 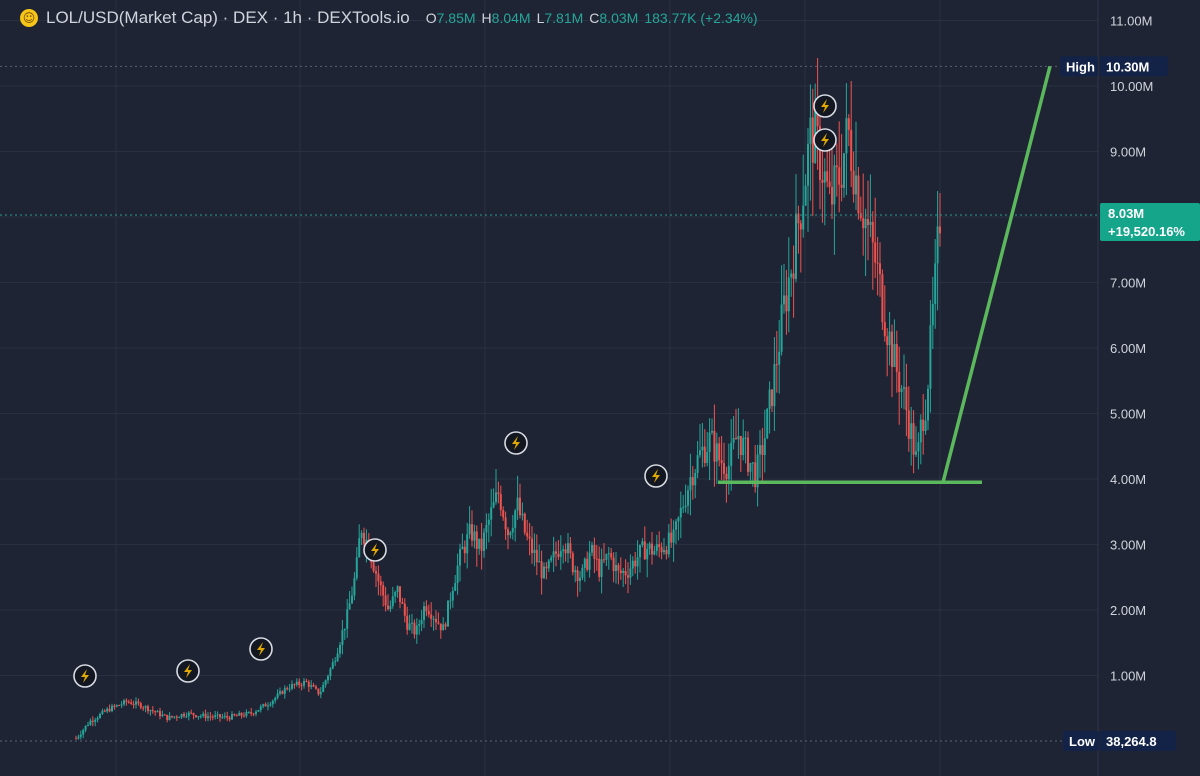 What do you see at coordinates (1128, 610) in the screenshot?
I see `y-tick-label: 2.00M` at bounding box center [1128, 610].